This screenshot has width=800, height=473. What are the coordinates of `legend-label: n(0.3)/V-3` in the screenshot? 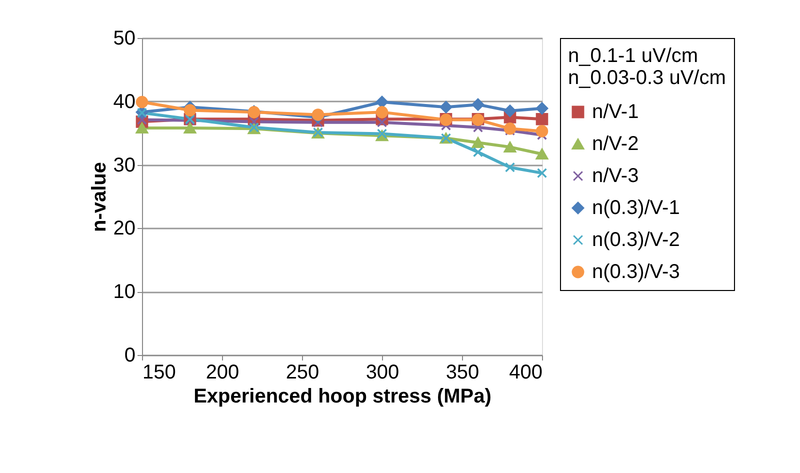 It's located at (636, 272).